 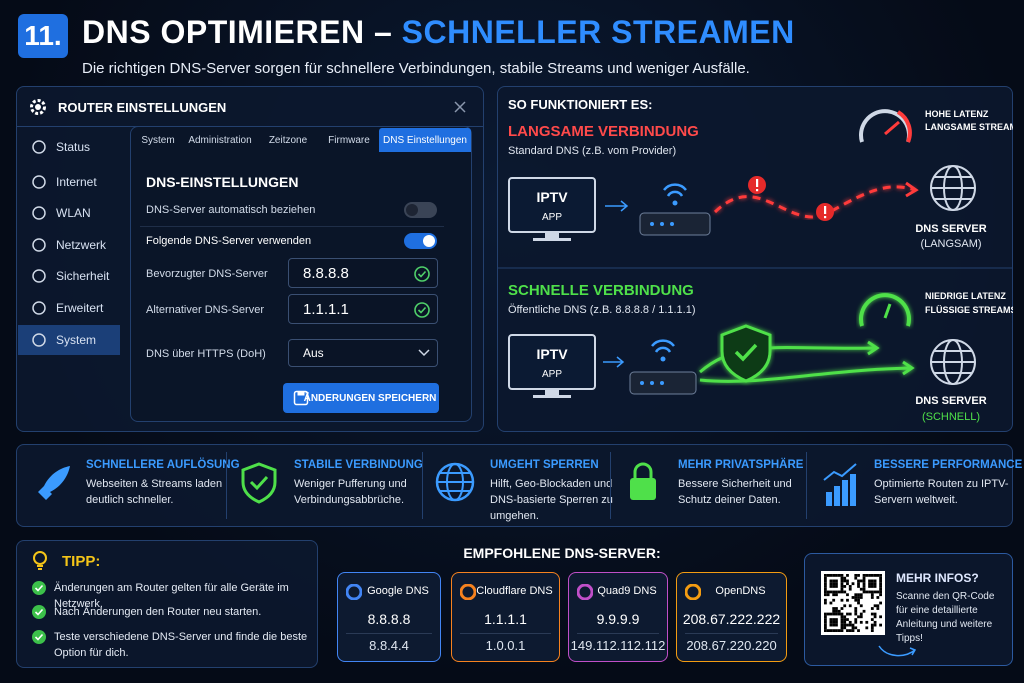 I want to click on server-card: Google DNS 8.8.8.8 8.8.4.4, so click(x=389, y=617).